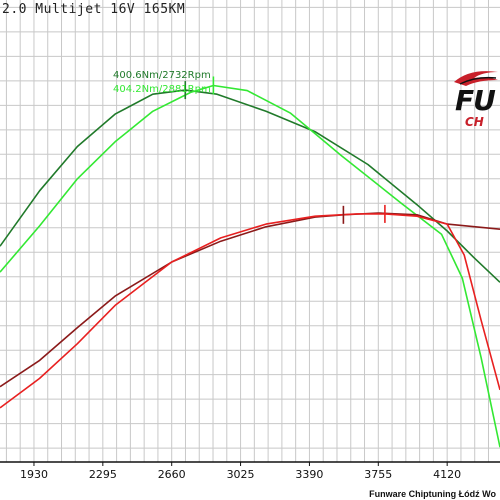 The width and height of the screenshot is (500, 500). I want to click on logo-main-text: FU, so click(475, 100).